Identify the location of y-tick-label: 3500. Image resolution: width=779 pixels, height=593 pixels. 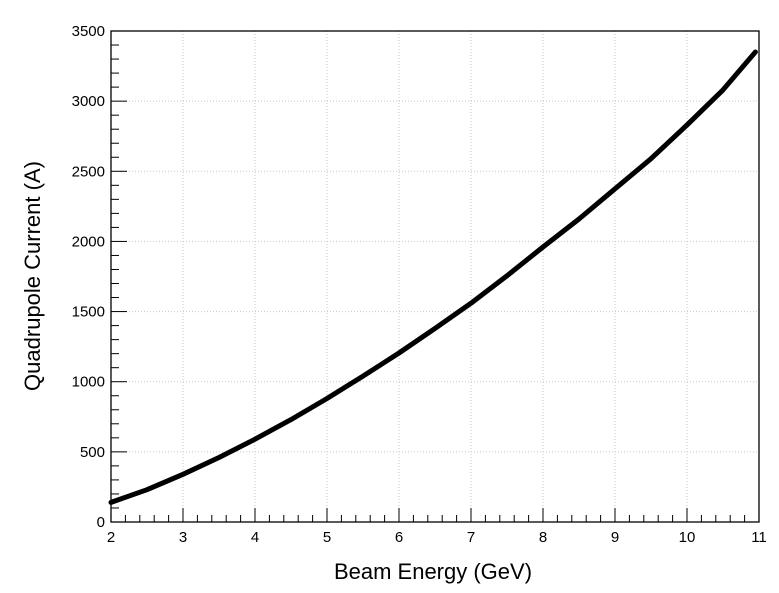
(88, 31).